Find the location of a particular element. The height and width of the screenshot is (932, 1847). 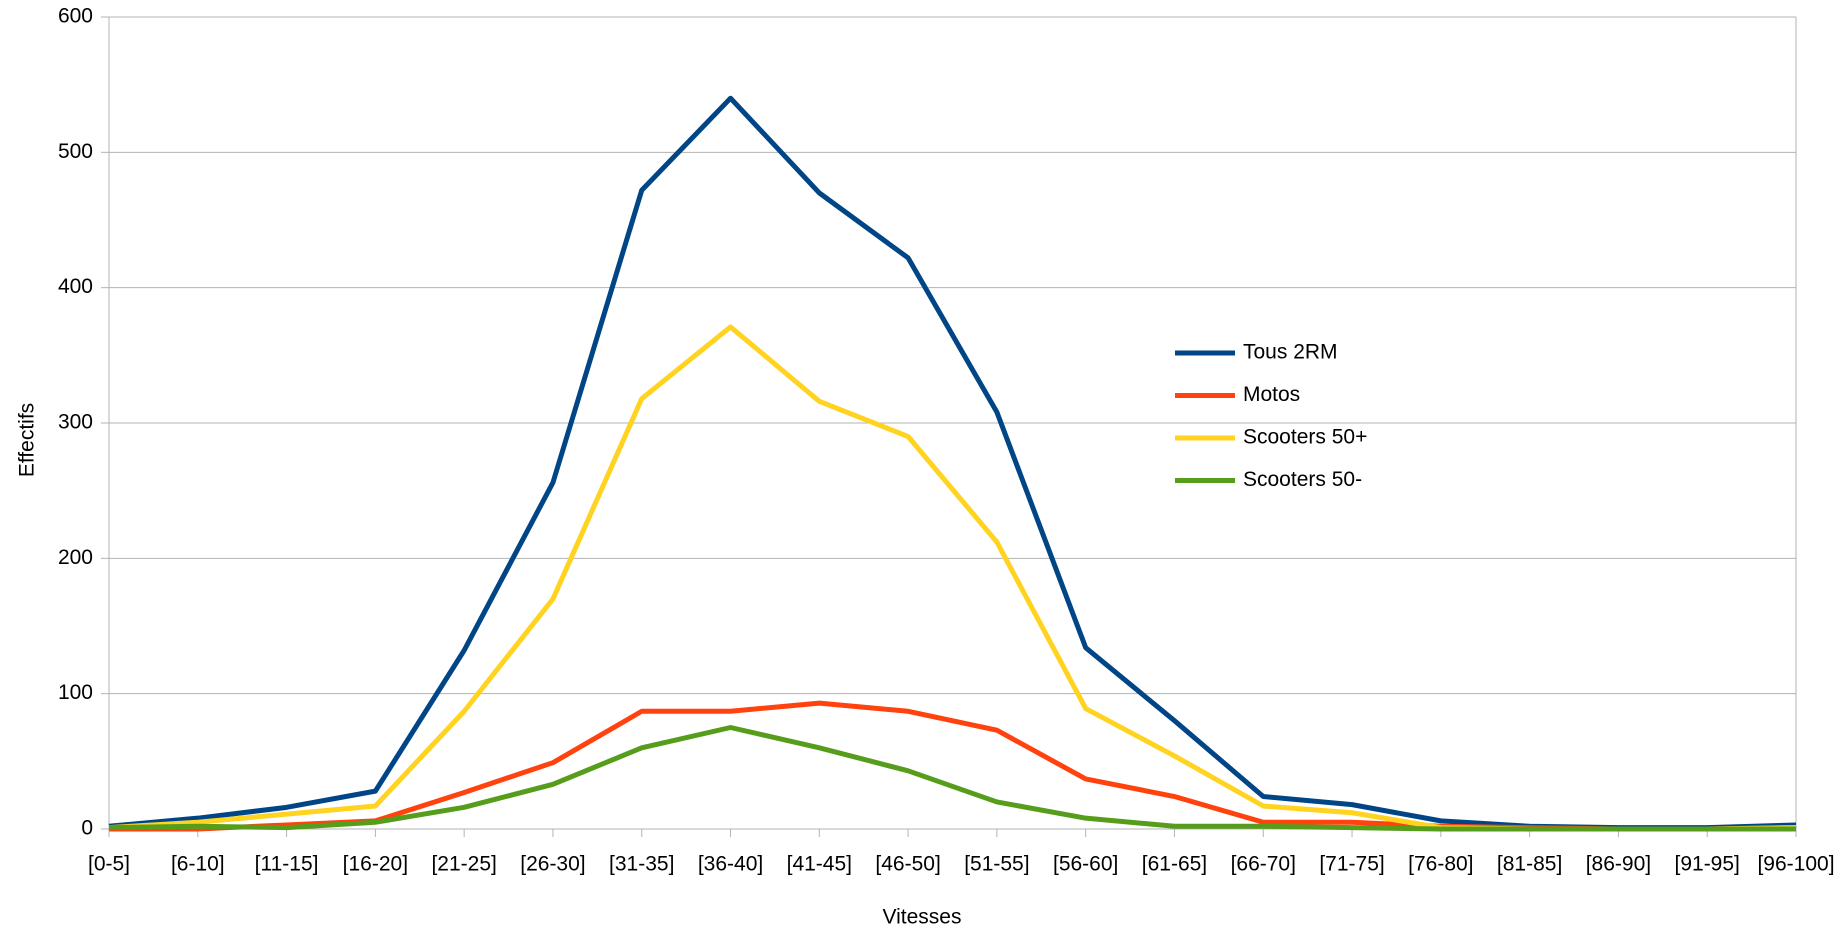

x-tick-label: [66-70] is located at coordinates (1263, 864).